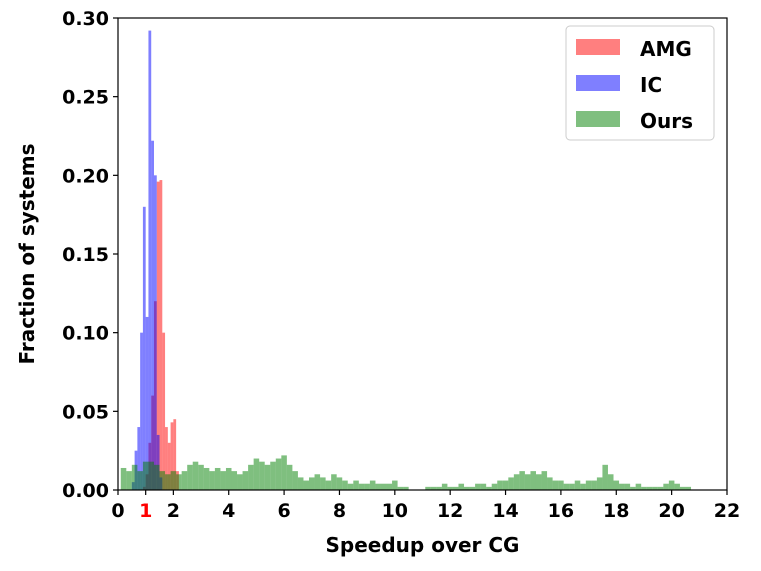 The height and width of the screenshot is (571, 761). What do you see at coordinates (395, 511) in the screenshot?
I see `x-tick-label: 10` at bounding box center [395, 511].